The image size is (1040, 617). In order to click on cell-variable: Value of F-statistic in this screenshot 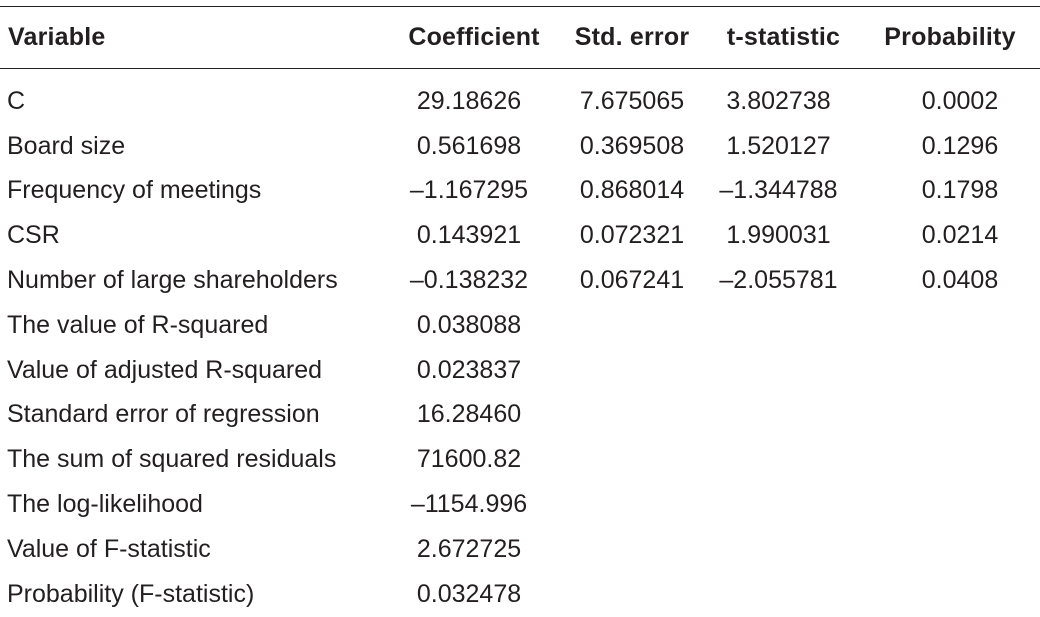, I will do `click(109, 548)`.